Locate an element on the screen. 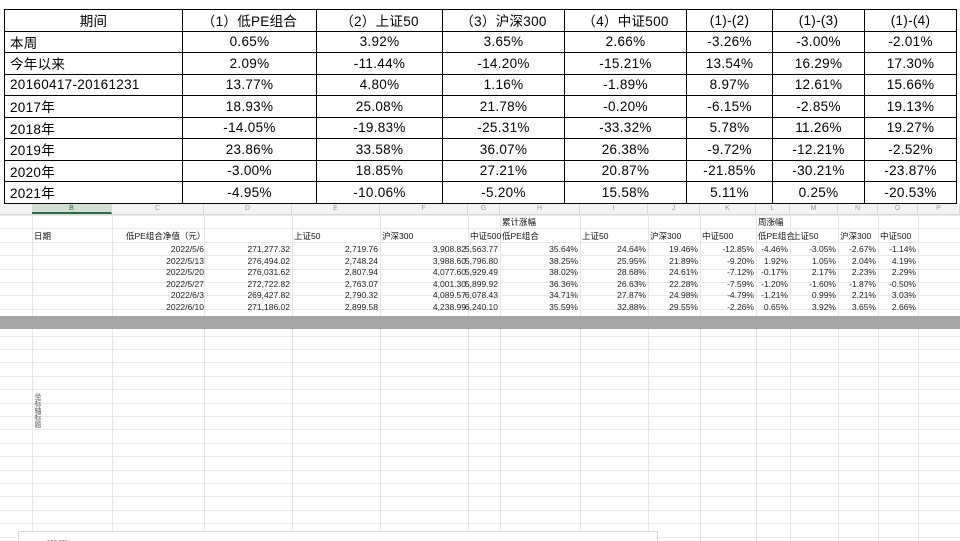  cell-date: 2022/5/27 is located at coordinates (162, 284).